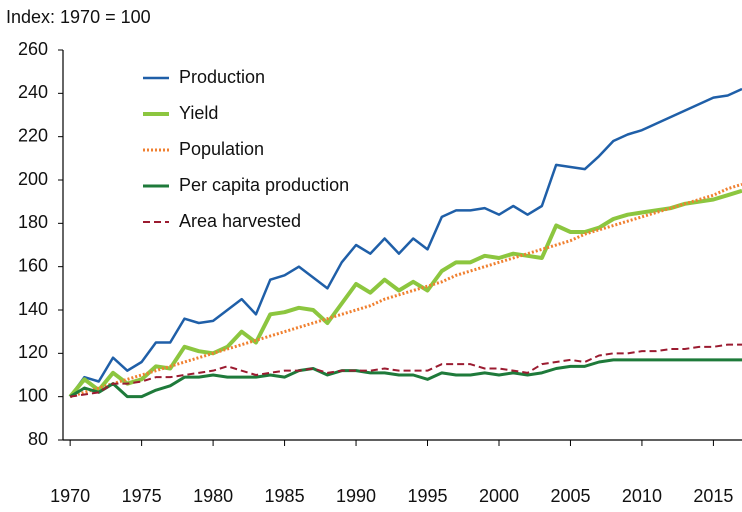 The width and height of the screenshot is (742, 512). I want to click on legend-label: Population, so click(221, 149).